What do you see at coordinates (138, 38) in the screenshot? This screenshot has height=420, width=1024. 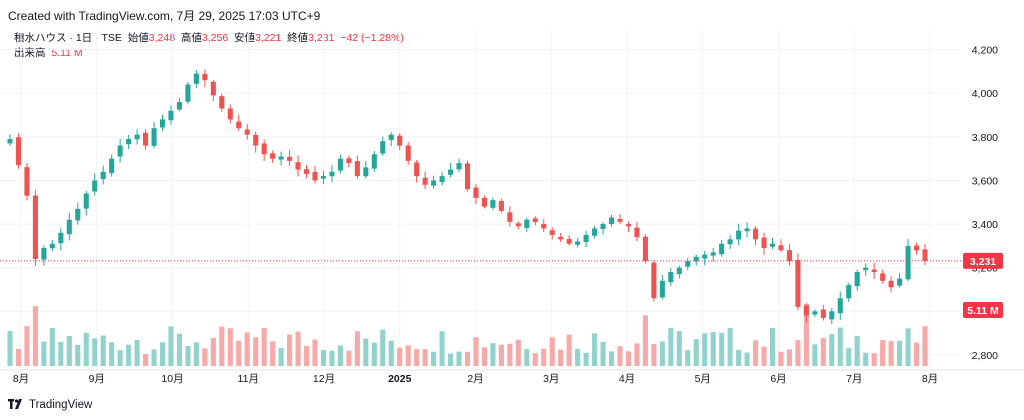 I see `open-label: 始値` at bounding box center [138, 38].